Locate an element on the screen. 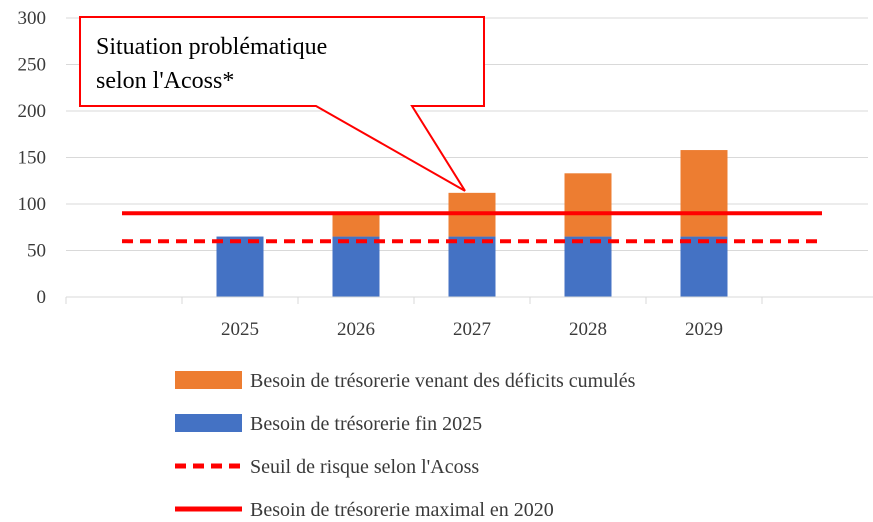 The image size is (873, 522). reference-lines is located at coordinates (472, 227).